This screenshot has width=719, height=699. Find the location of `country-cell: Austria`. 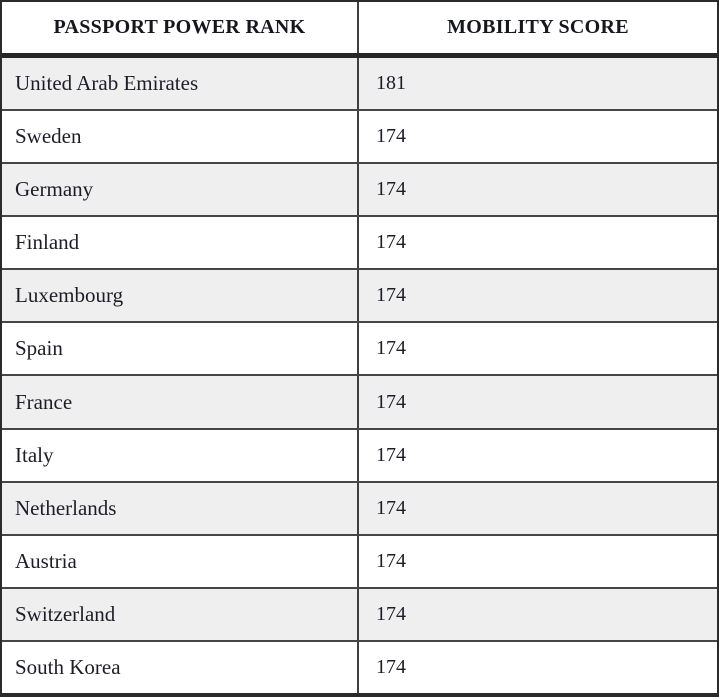

country-cell: Austria is located at coordinates (180, 561).